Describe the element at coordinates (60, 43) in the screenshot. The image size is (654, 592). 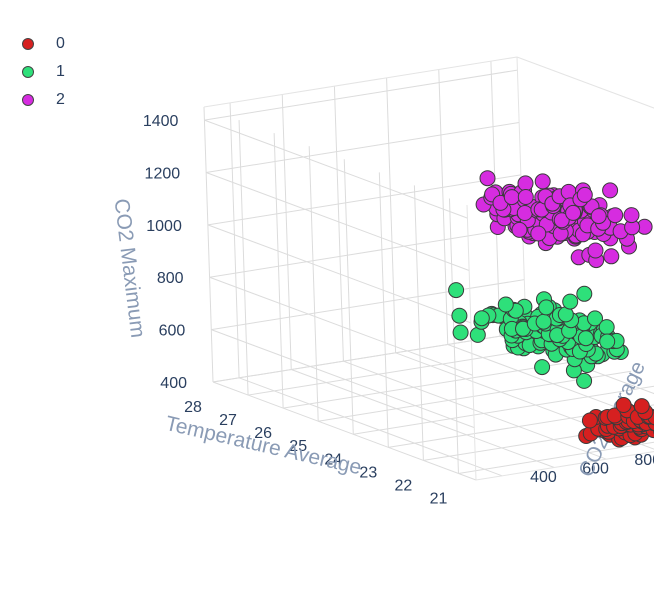
I see `legend-label-0: 0` at that location.